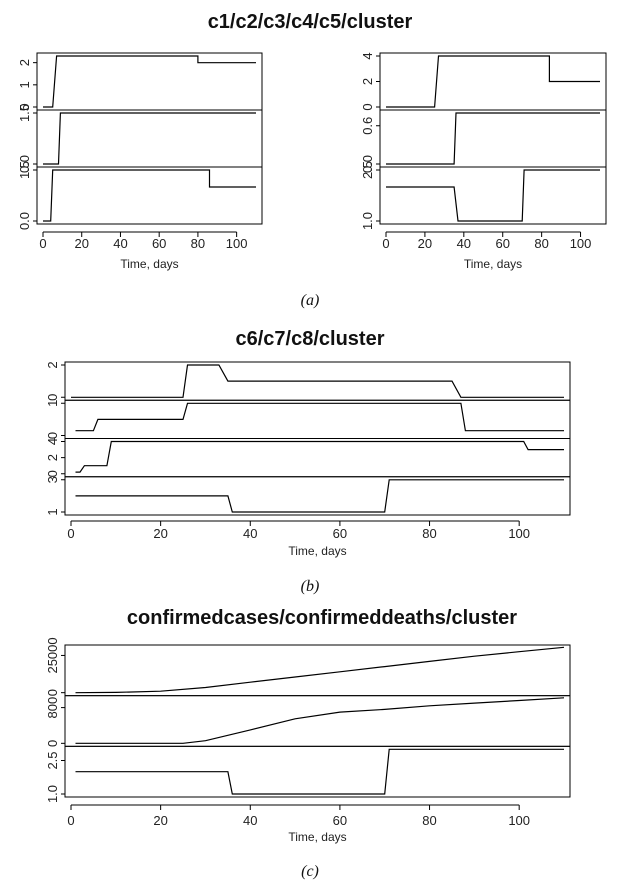 The image size is (620, 889). What do you see at coordinates (310, 586) in the screenshot?
I see `caption-b: (b)` at bounding box center [310, 586].